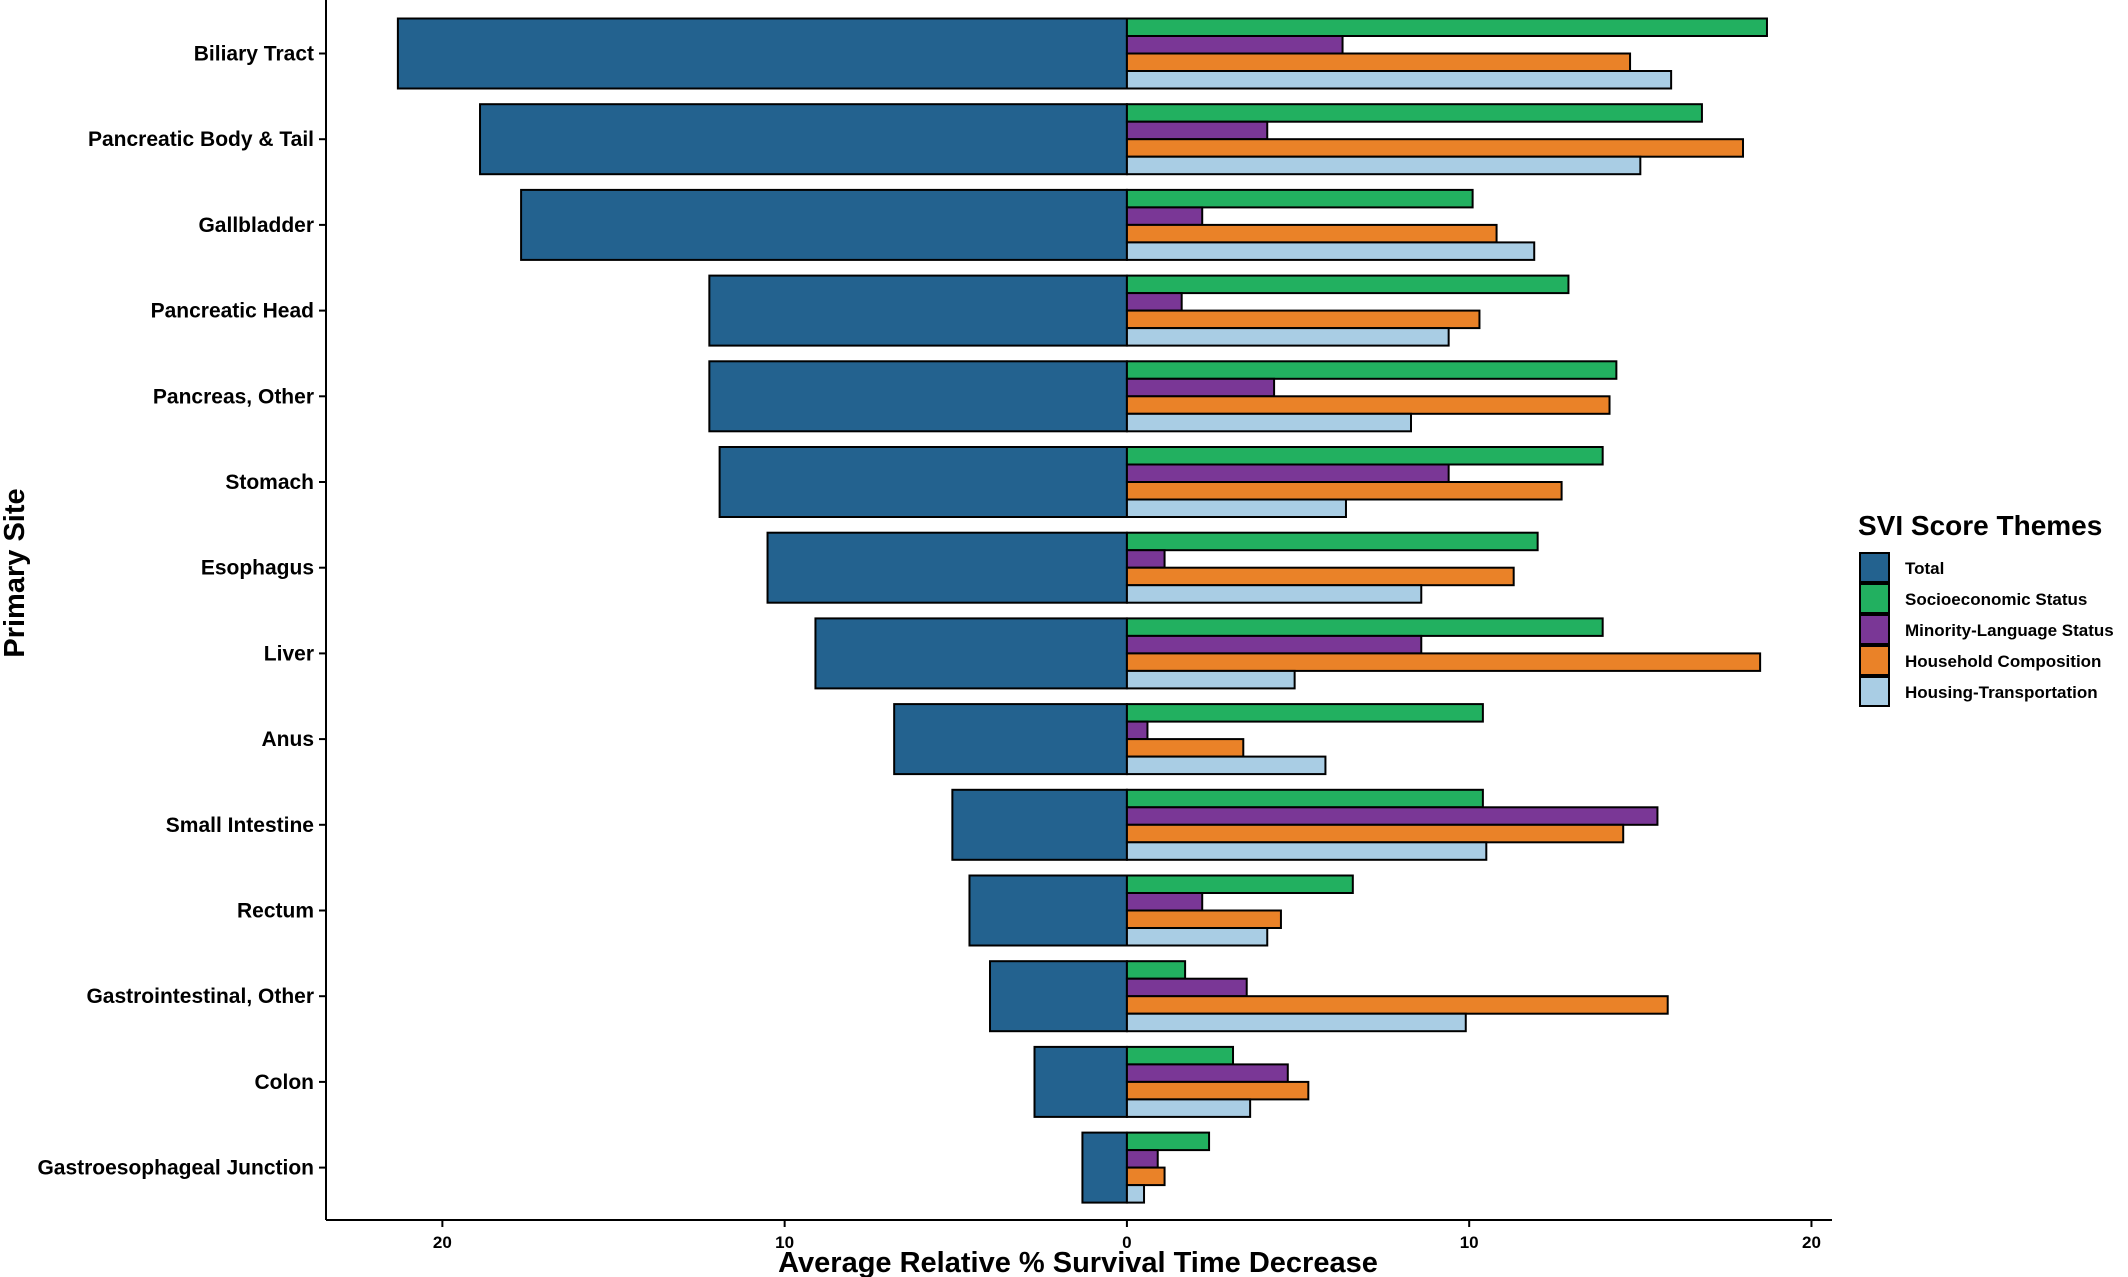 The width and height of the screenshot is (2128, 1277). I want to click on bar-total-gastrointestinal-other, so click(1058, 996).